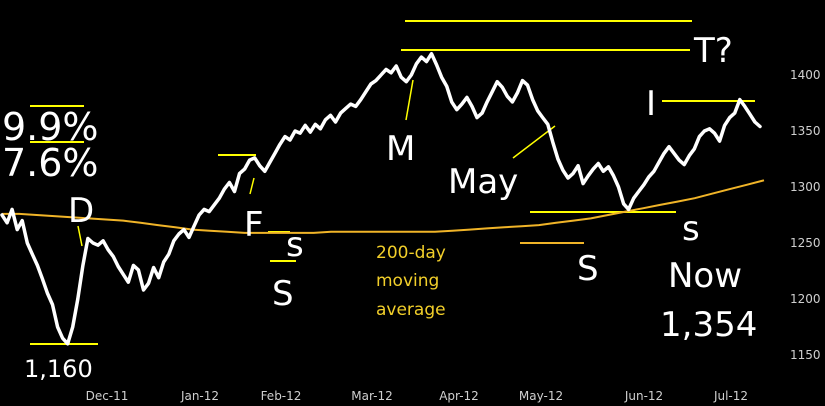  I want to click on y-tick-label: 1400, so click(805, 75).